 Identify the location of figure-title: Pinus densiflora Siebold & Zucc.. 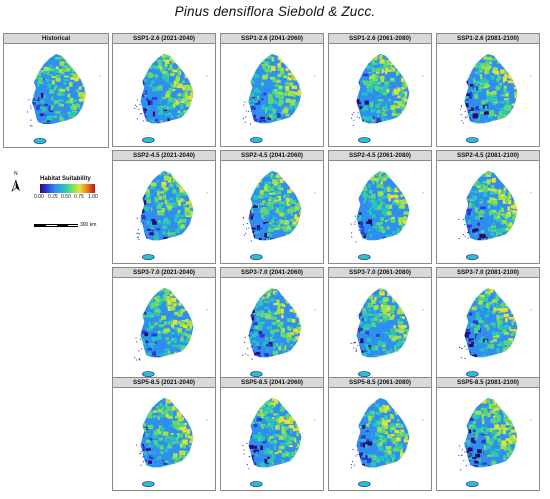
(275, 11).